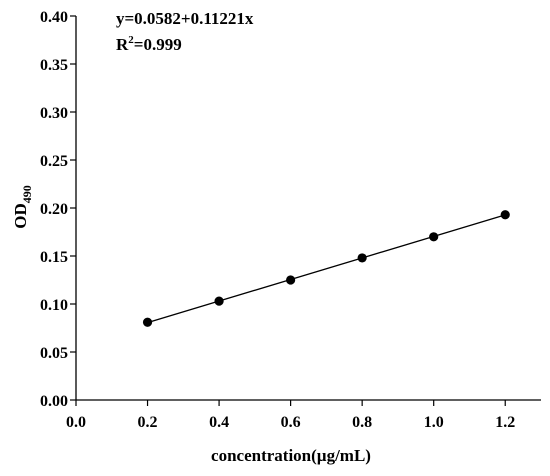  I want to click on r-squared-superscript: 2, so click(131, 40).